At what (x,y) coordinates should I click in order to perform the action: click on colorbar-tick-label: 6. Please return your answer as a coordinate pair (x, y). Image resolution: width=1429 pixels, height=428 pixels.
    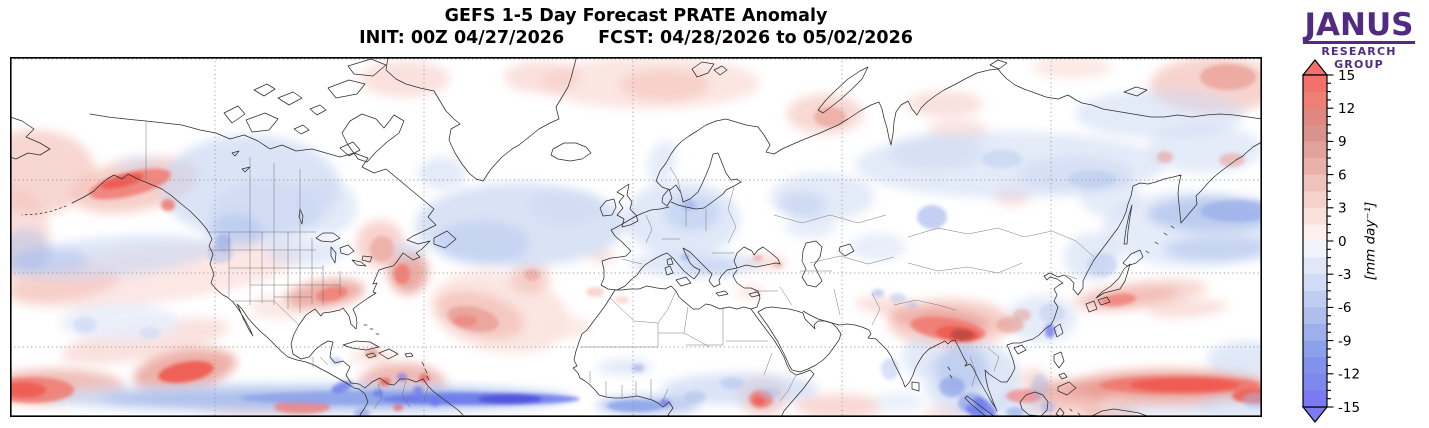
    Looking at the image, I should click on (1342, 175).